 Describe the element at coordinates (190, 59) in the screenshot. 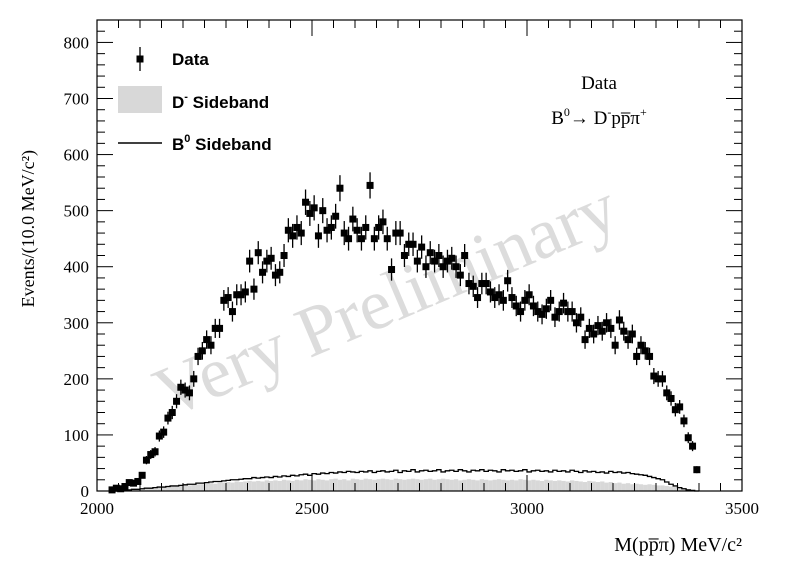

I see `legend-label-data: Data` at that location.